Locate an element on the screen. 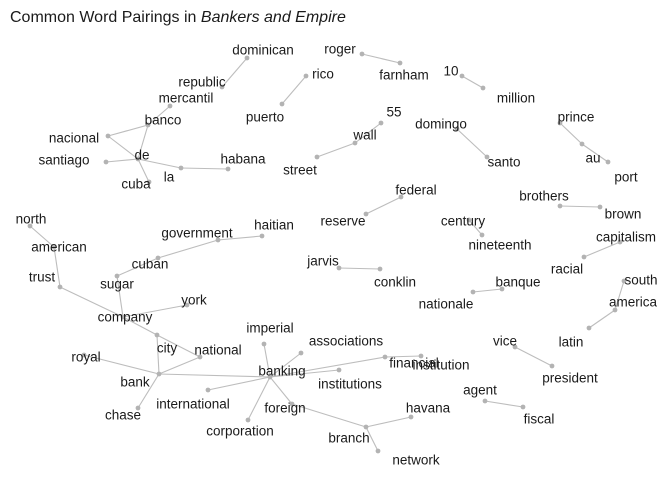 The height and width of the screenshot is (480, 672). node-label-domingo: domingo is located at coordinates (441, 124).